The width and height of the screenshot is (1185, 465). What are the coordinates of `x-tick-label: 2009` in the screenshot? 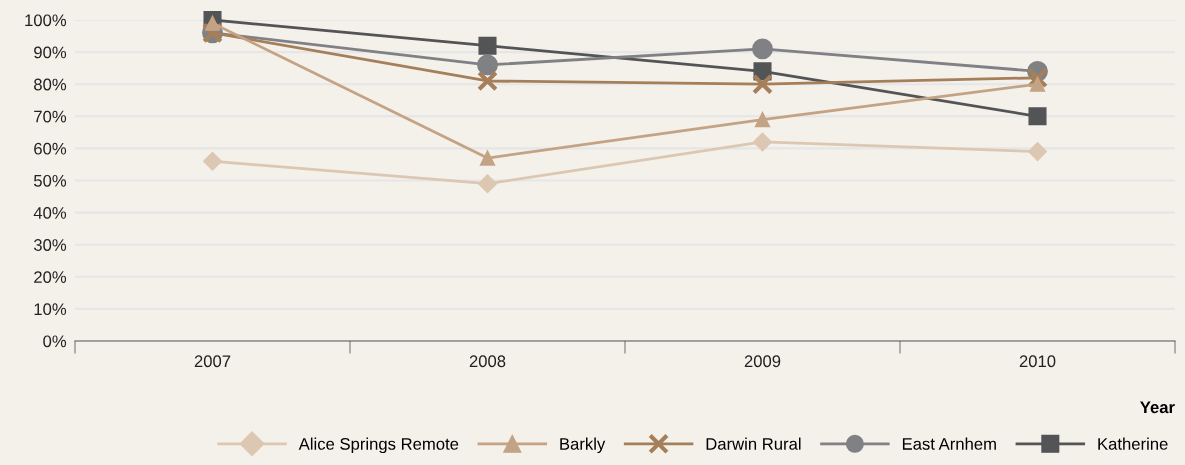 It's located at (762, 361).